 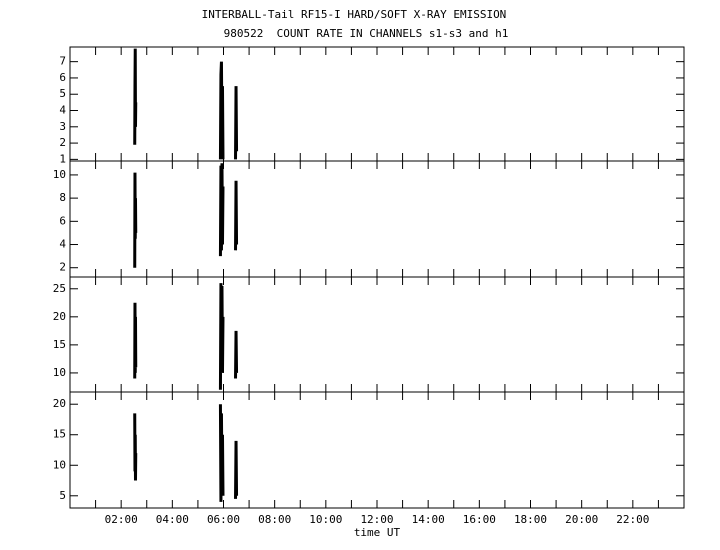 I want to click on x-tick-label: 04:00, so click(x=172, y=519).